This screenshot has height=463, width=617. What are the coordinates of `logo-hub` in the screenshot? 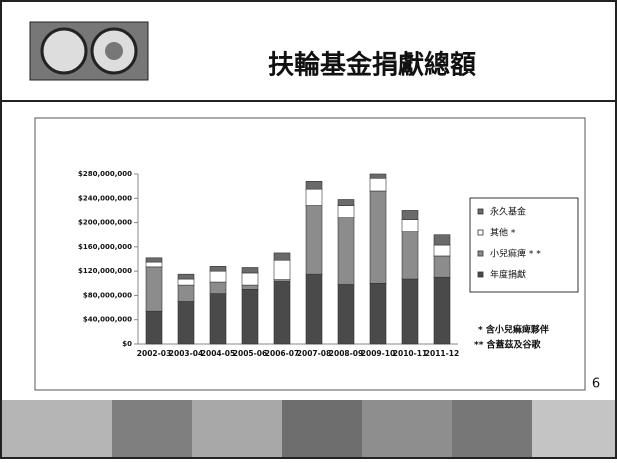 It's located at (114, 51).